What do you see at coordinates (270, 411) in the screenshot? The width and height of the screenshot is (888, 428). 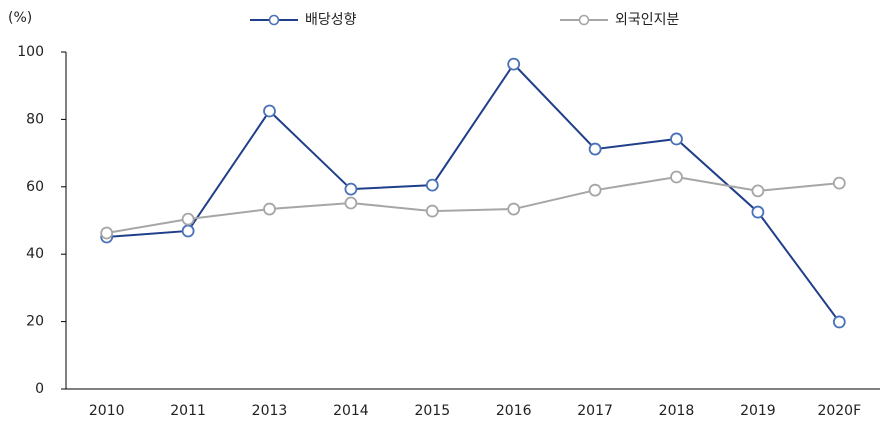 I see `x-tick-label: 2013` at bounding box center [270, 411].